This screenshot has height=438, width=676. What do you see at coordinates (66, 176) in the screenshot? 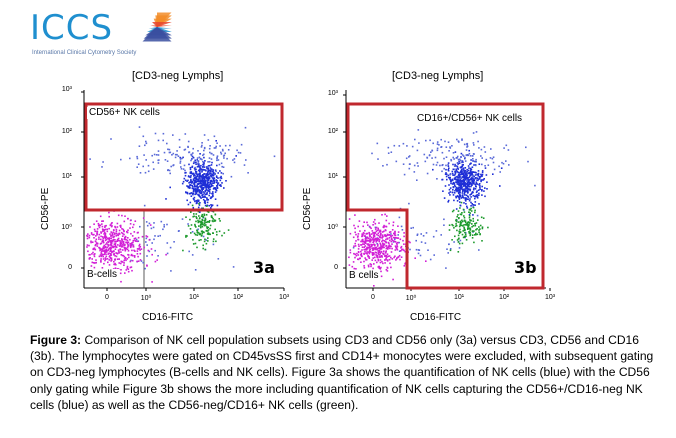
I see `y-tick-label: 10¹` at bounding box center [66, 176].